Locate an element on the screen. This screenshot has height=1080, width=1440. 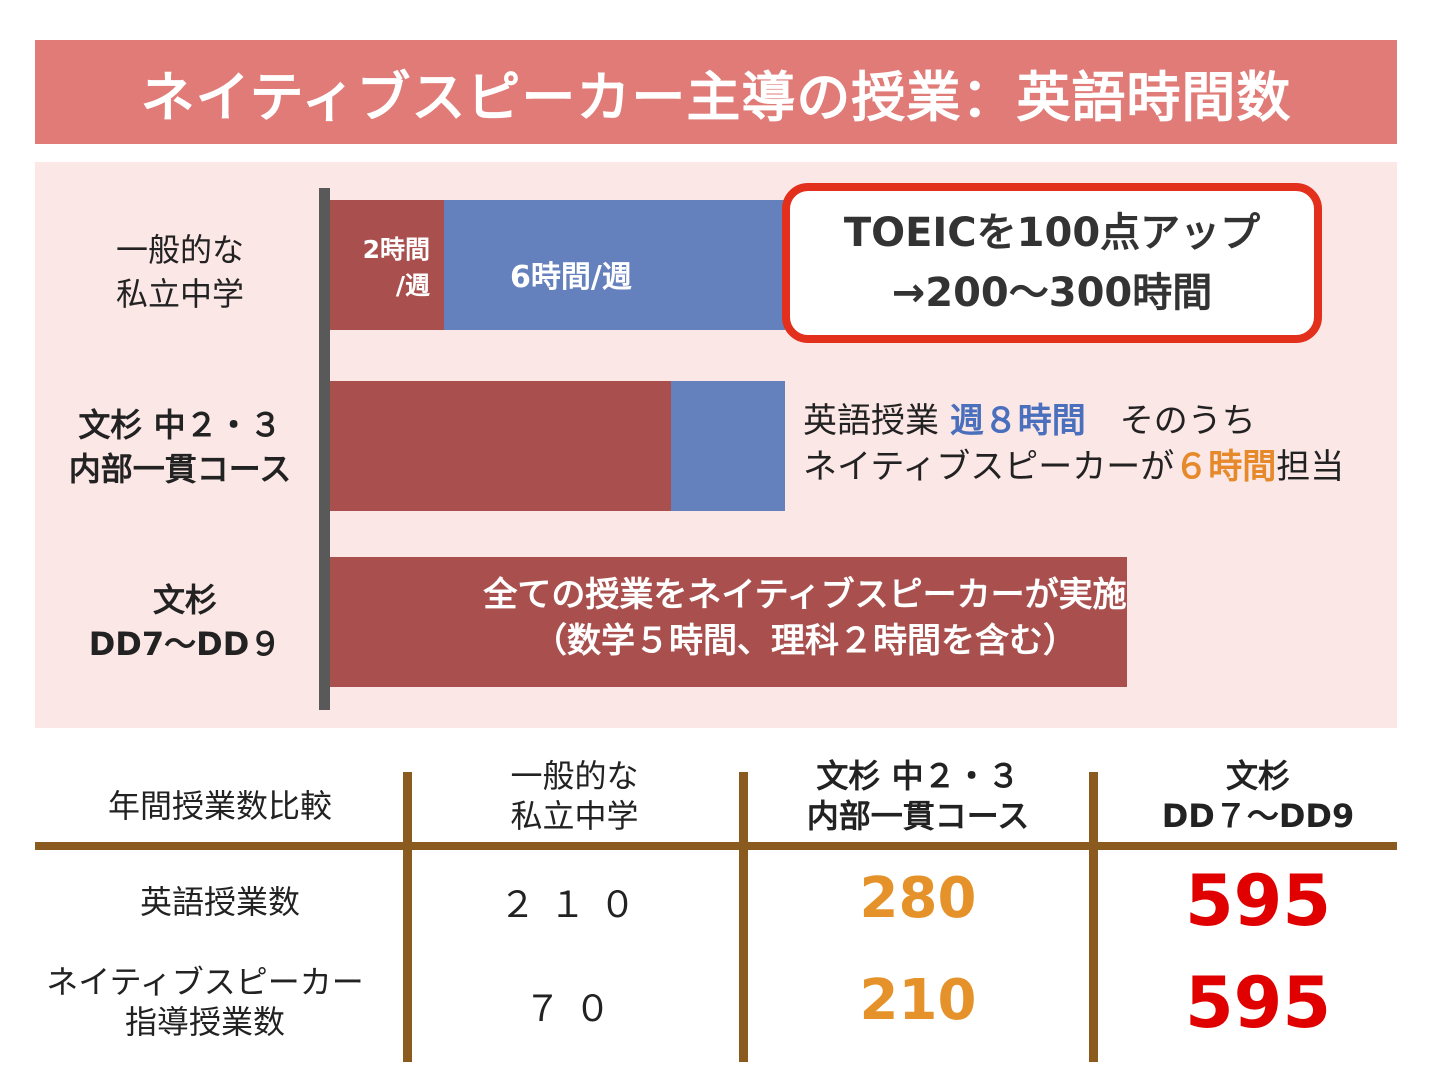
bar-label-general-other: 6時間/週 is located at coordinates (571, 277).